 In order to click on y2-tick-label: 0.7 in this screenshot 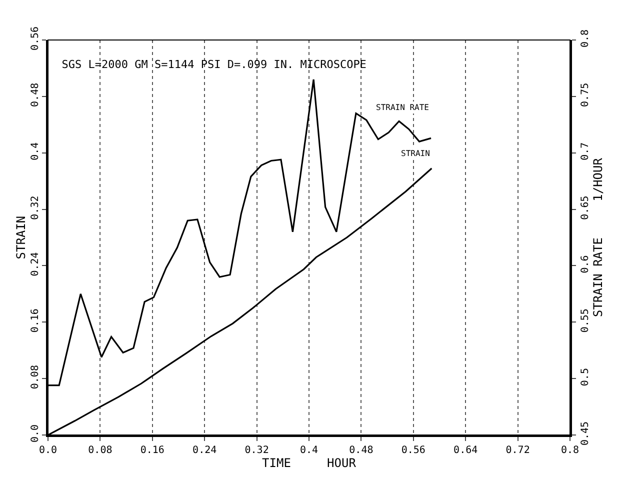, I will do `click(585, 151)`.